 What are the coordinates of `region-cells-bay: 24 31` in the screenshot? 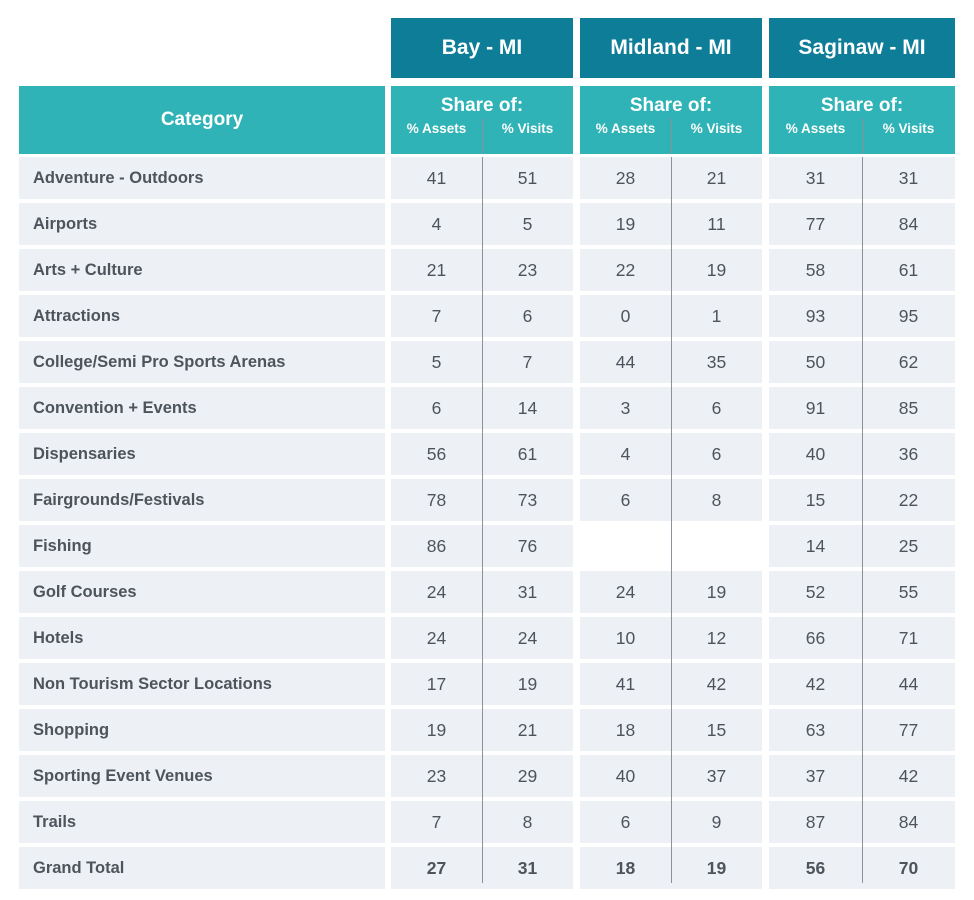 It's located at (482, 592).